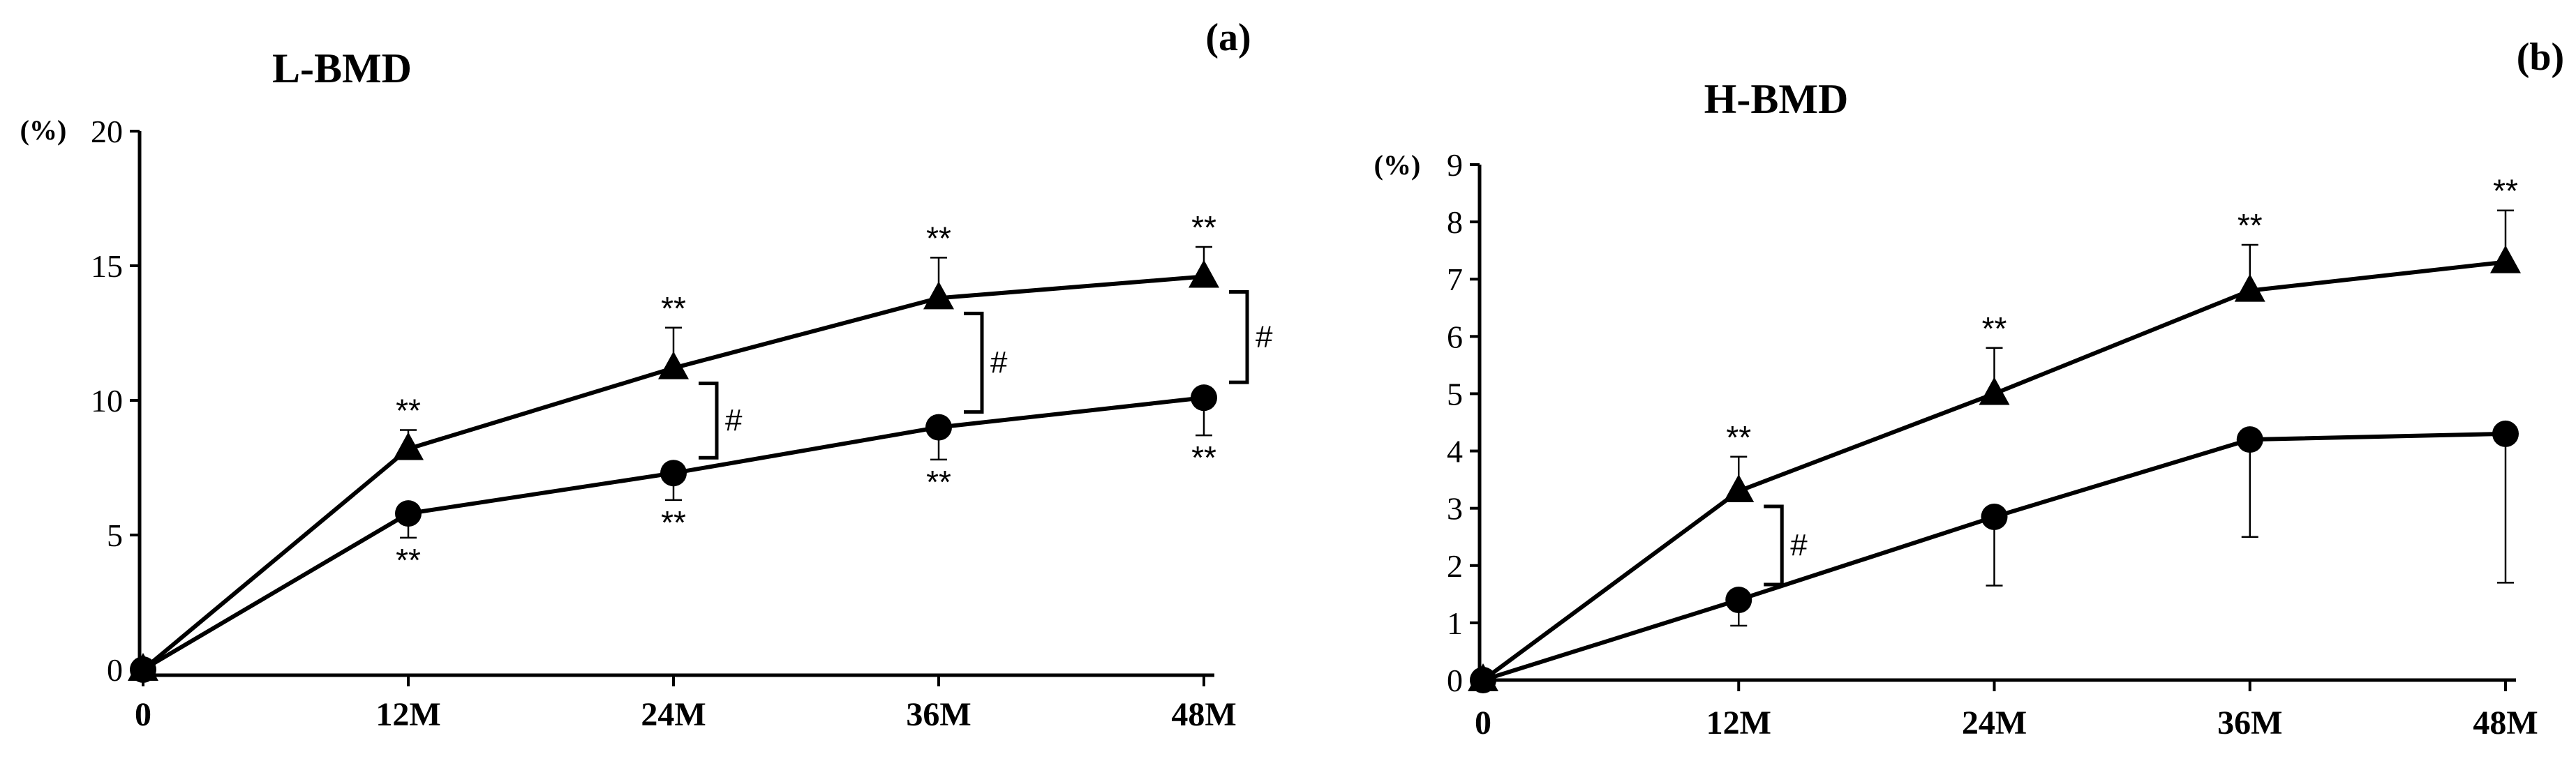  Describe the element at coordinates (1455, 336) in the screenshot. I see `y-tick-label: 6` at that location.